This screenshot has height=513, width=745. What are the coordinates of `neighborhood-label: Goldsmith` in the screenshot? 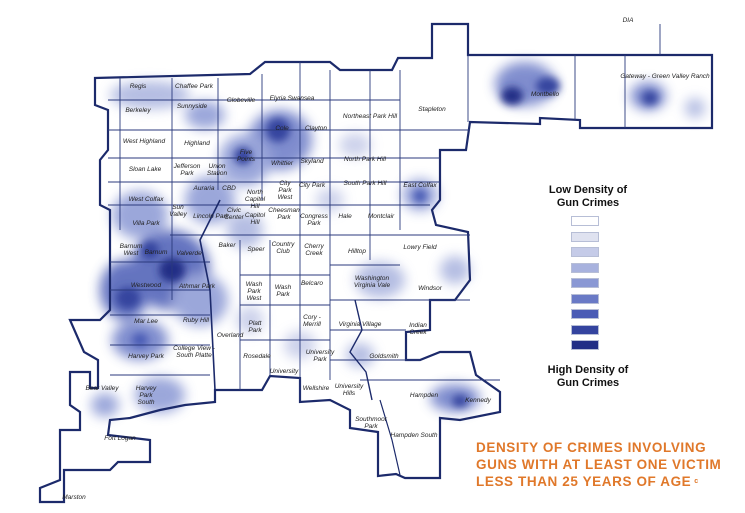 It's located at (384, 356).